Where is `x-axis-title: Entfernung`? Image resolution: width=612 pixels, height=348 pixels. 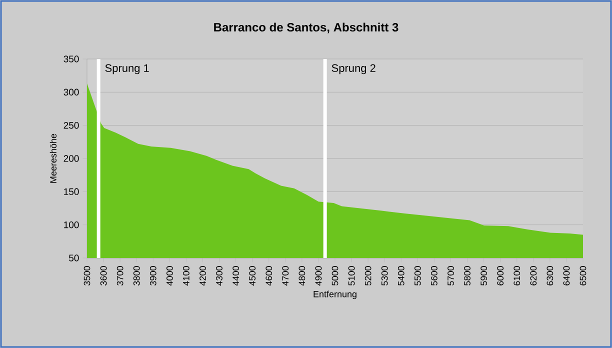 x-axis-title: Entfernung is located at coordinates (335, 295).